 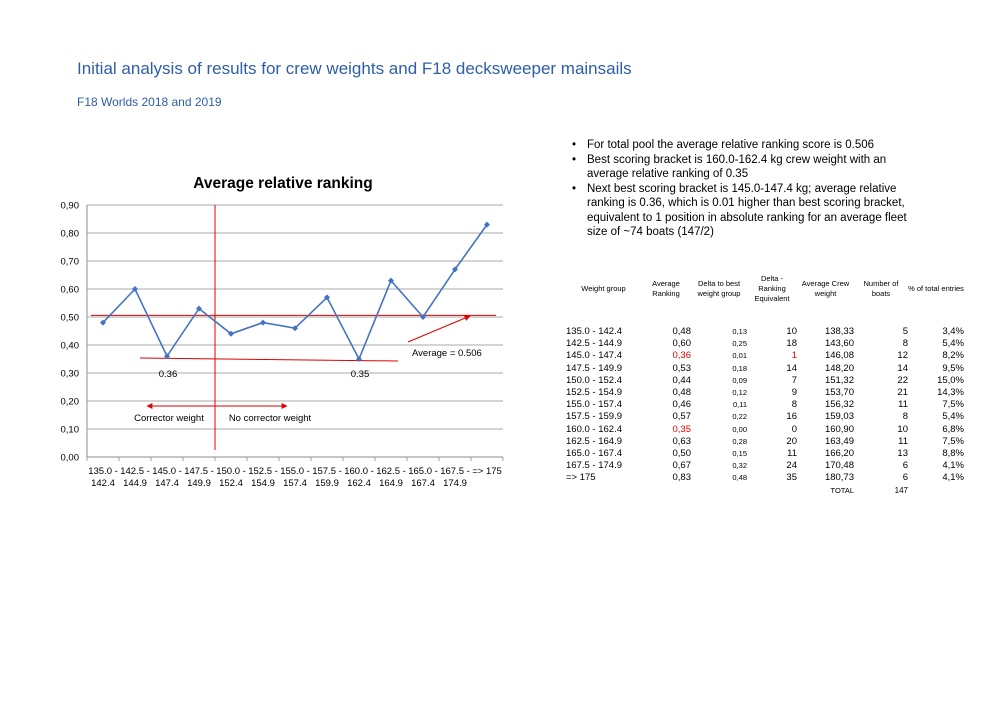 I want to click on cell-ranking-equivalent: 9, so click(x=794, y=393).